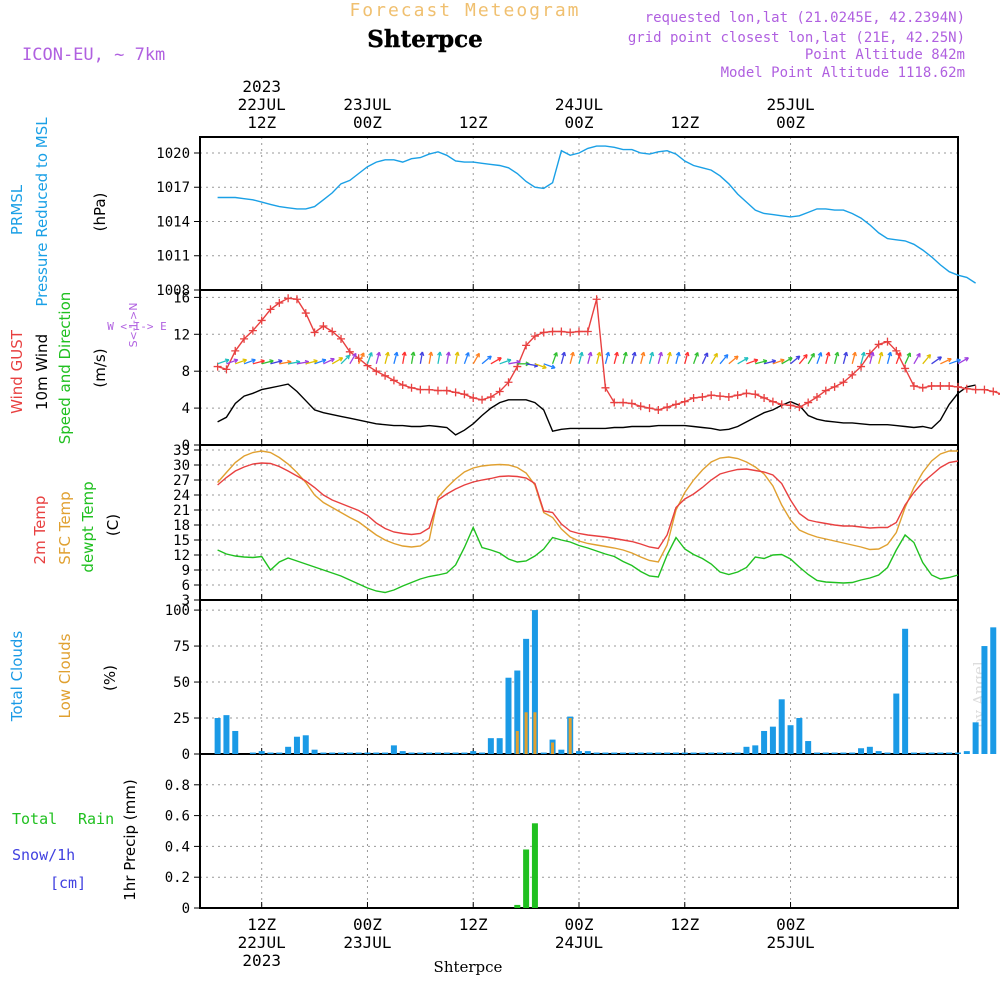 This screenshot has height=1000, width=1000. I want to click on bottom-date-label: 22JUL, so click(262, 942).